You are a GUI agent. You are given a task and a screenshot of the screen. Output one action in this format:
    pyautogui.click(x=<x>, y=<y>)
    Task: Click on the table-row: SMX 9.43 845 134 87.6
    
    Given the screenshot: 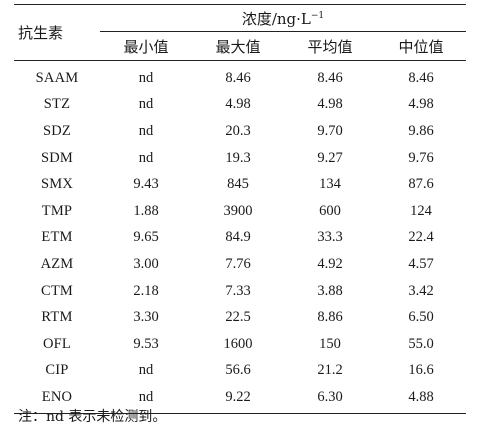 What is the action you would take?
    pyautogui.click(x=240, y=184)
    